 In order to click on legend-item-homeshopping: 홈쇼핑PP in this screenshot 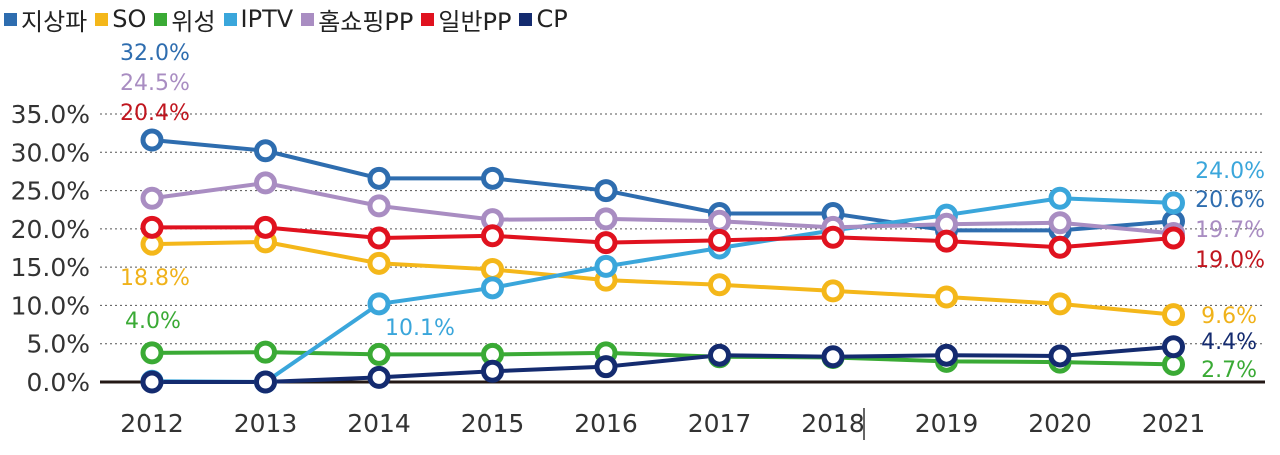, I will do `click(357, 19)`.